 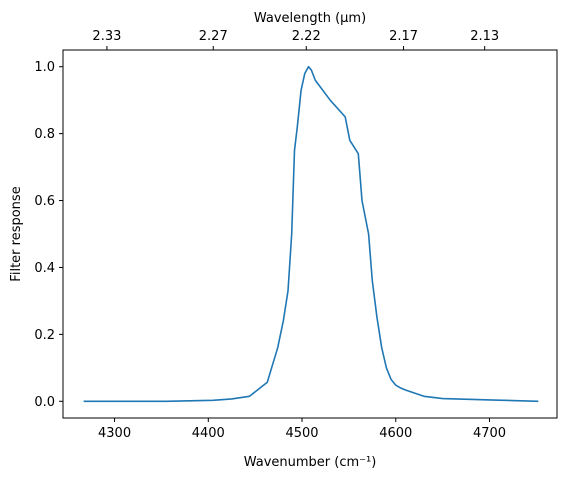 I want to click on x-tick-label: 4300, so click(x=114, y=433).